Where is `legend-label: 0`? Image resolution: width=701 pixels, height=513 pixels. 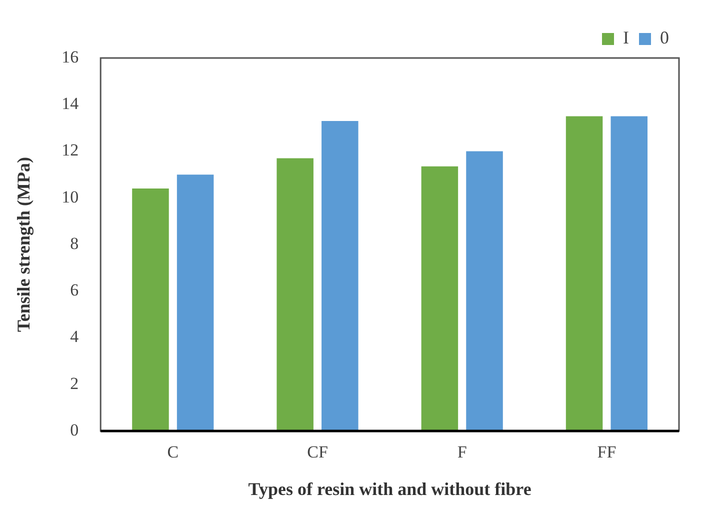
legend-label: 0 is located at coordinates (664, 38).